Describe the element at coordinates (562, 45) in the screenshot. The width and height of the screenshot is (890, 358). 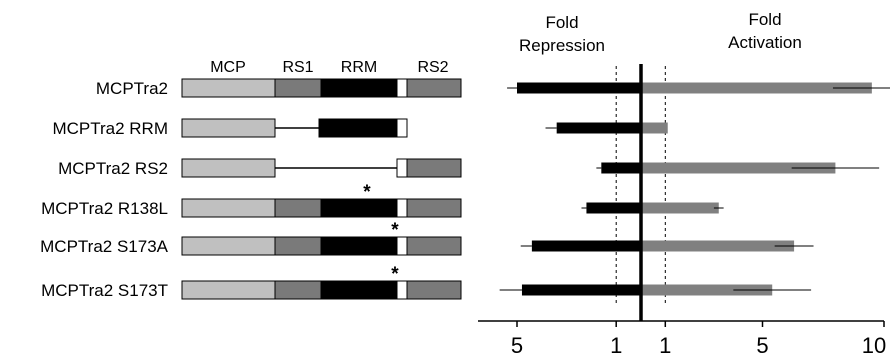
I see `repression-title-line2: Repression` at that location.